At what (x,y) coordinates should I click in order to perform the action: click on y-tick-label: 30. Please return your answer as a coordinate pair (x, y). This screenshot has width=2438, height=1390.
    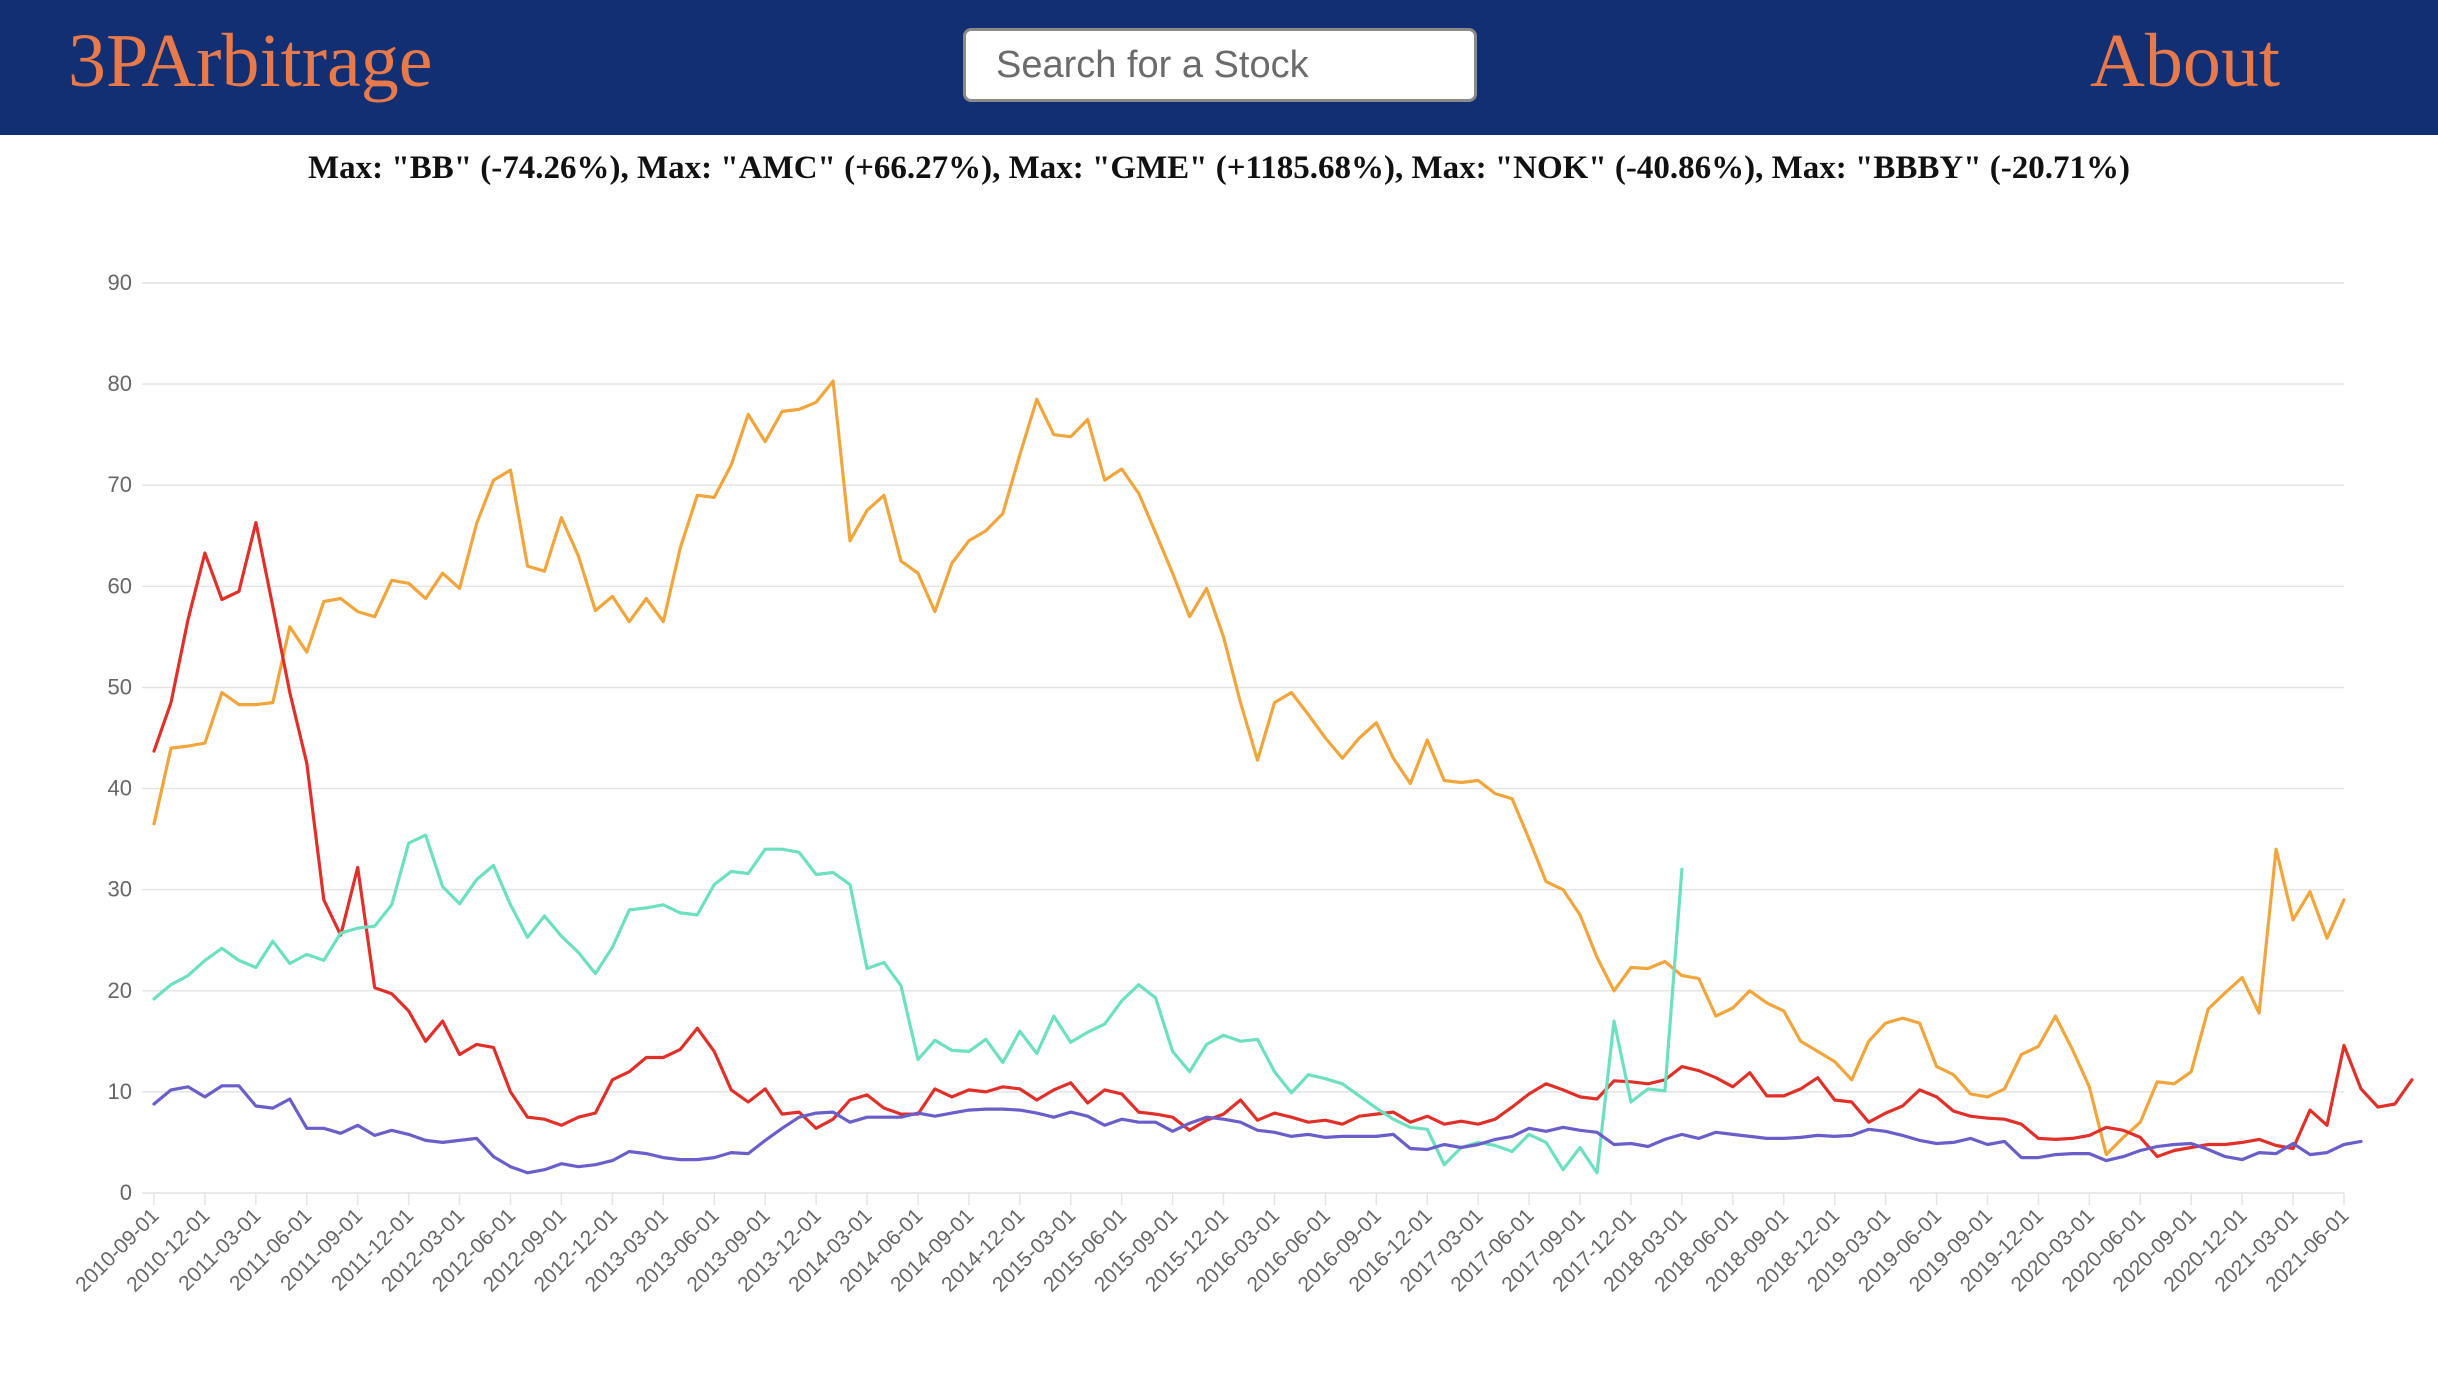
    Looking at the image, I should click on (120, 889).